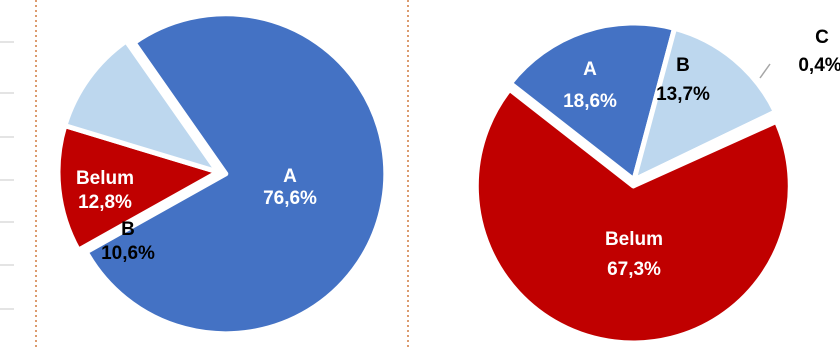 This screenshot has width=840, height=347. I want to click on slice-label-value-a: 18,6%, so click(590, 101).